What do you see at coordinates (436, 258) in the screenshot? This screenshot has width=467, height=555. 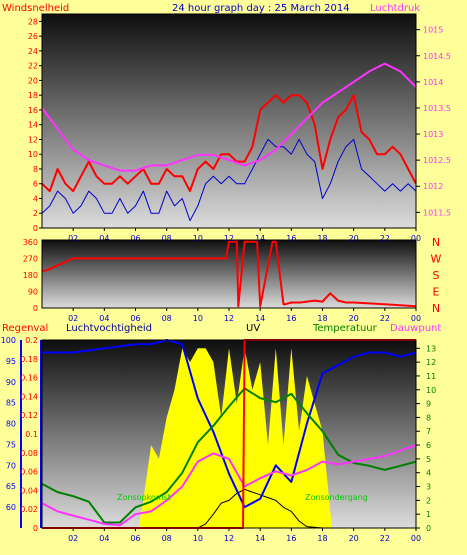 I see `compass-label: W` at bounding box center [436, 258].